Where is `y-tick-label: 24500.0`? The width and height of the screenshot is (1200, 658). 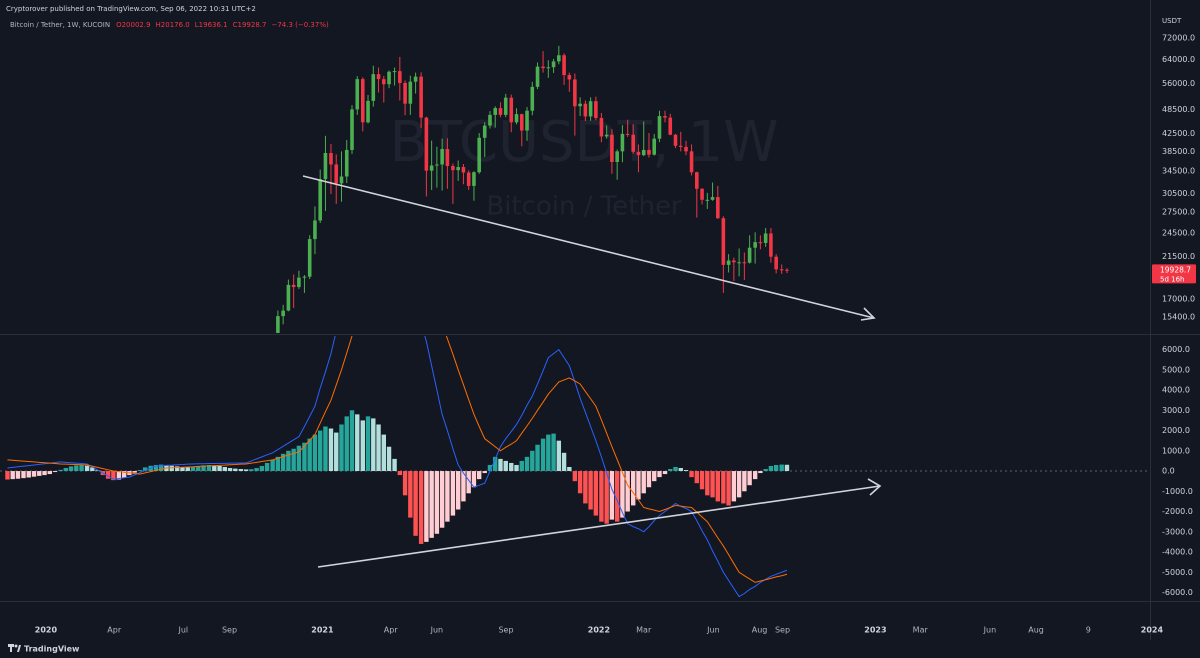
y-tick-label: 24500.0 is located at coordinates (1178, 233).